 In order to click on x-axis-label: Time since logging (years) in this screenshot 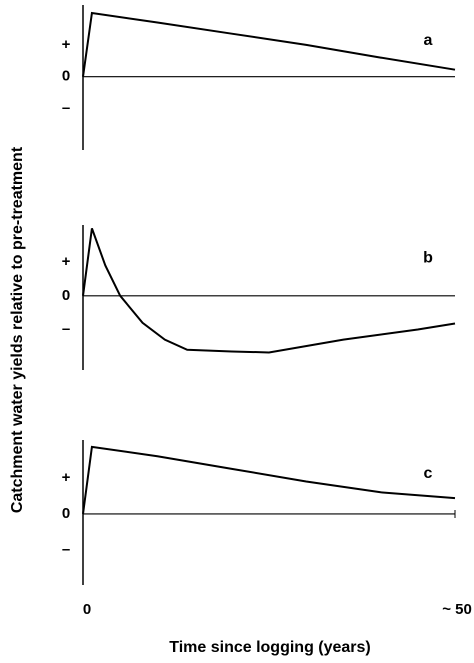, I will do `click(270, 647)`.